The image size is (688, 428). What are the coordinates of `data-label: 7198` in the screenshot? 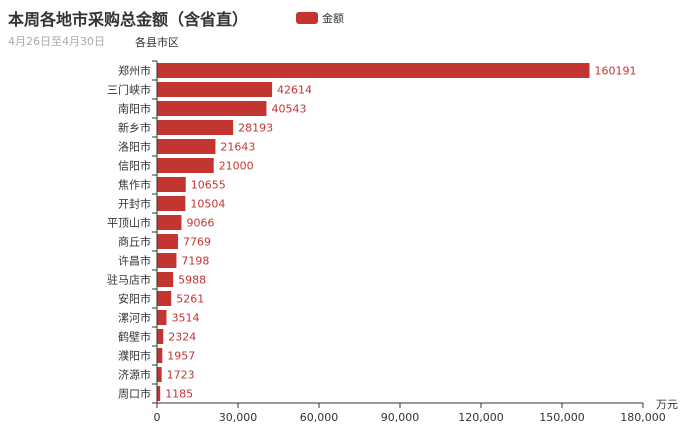 It's located at (195, 261).